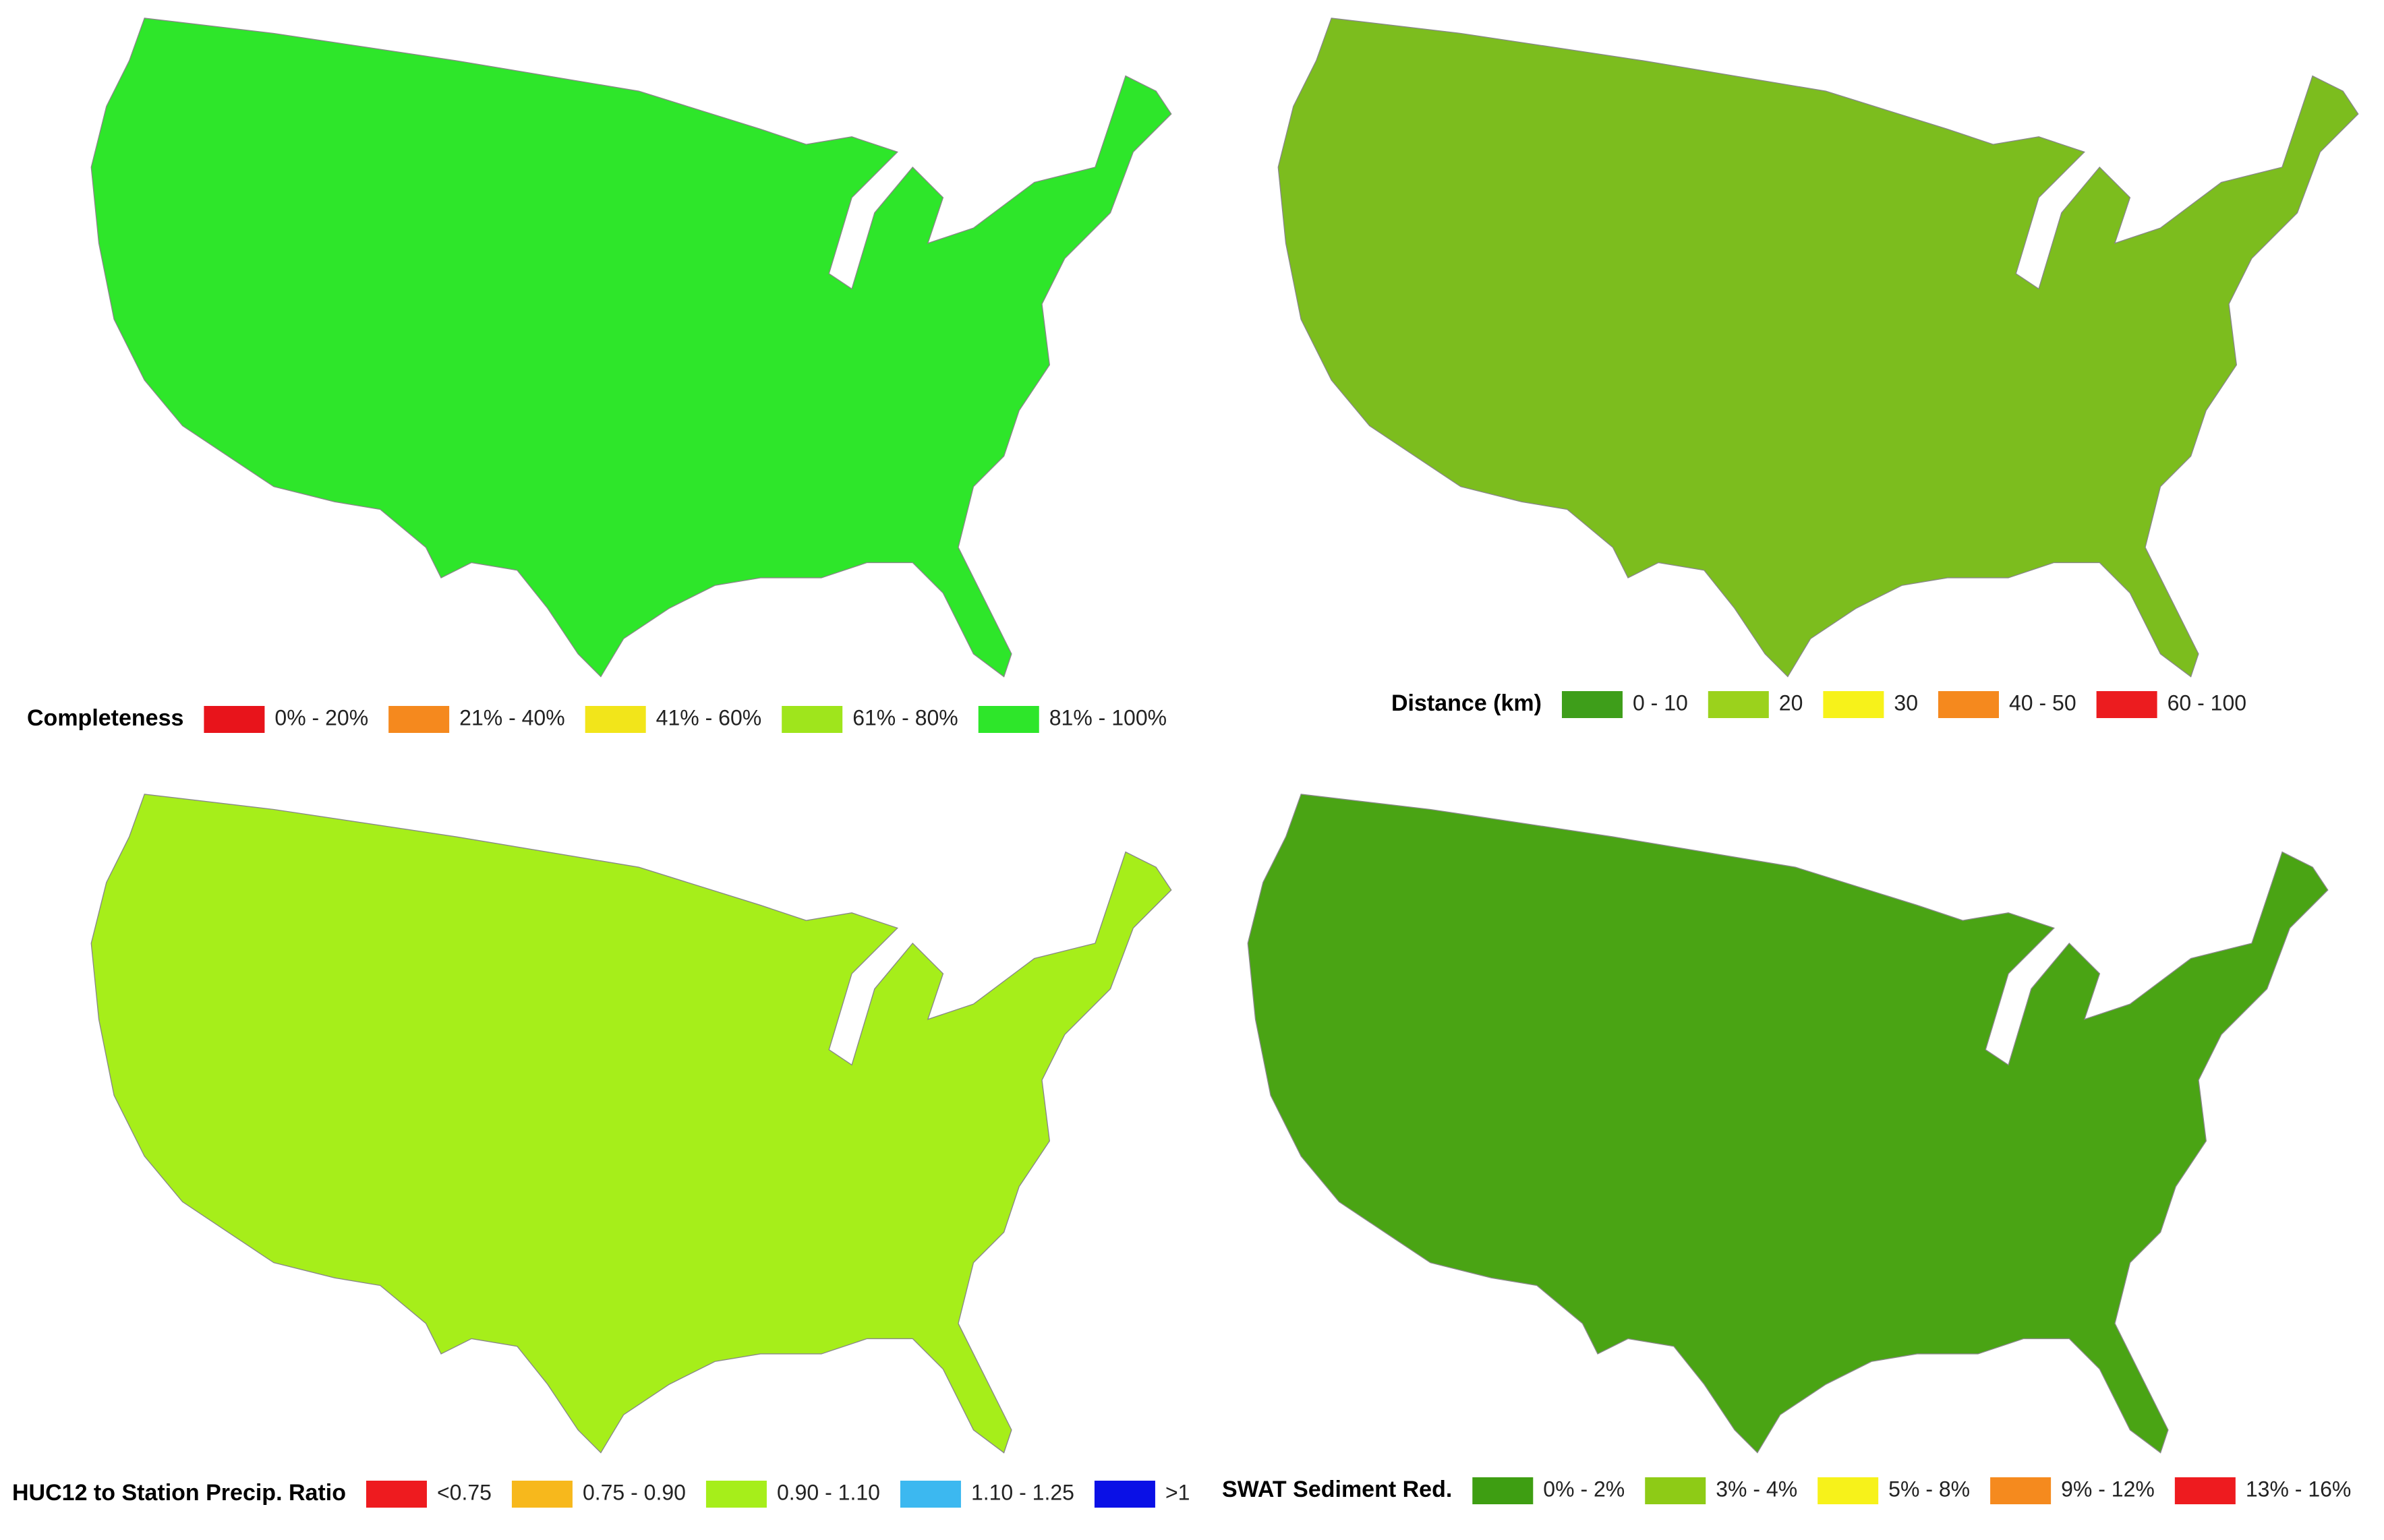  What do you see at coordinates (1584, 1489) in the screenshot?
I see `legend-label: 0% - 2%` at bounding box center [1584, 1489].